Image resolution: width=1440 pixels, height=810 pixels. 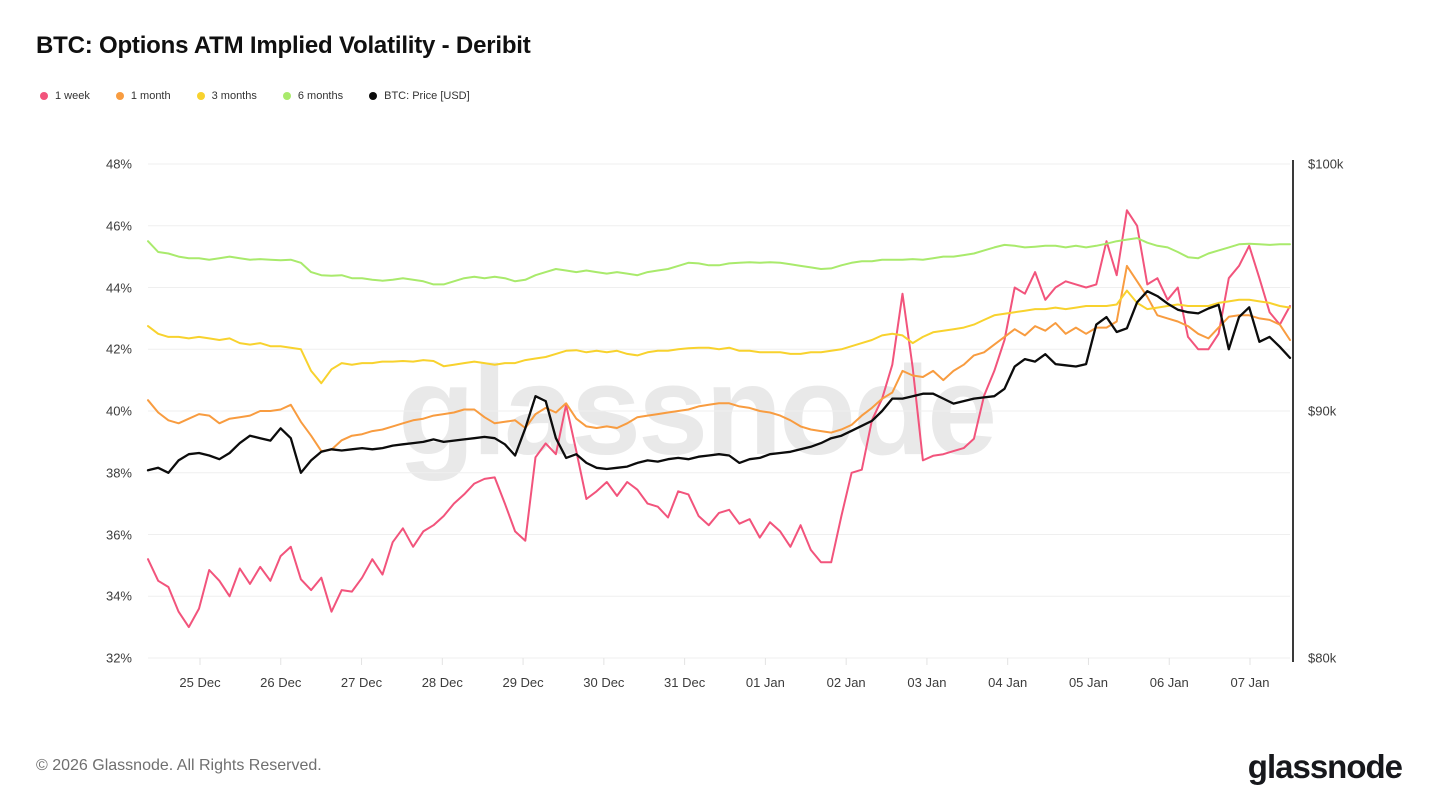 I want to click on x-axis-tick-label: 06 Jan, so click(x=1169, y=682).